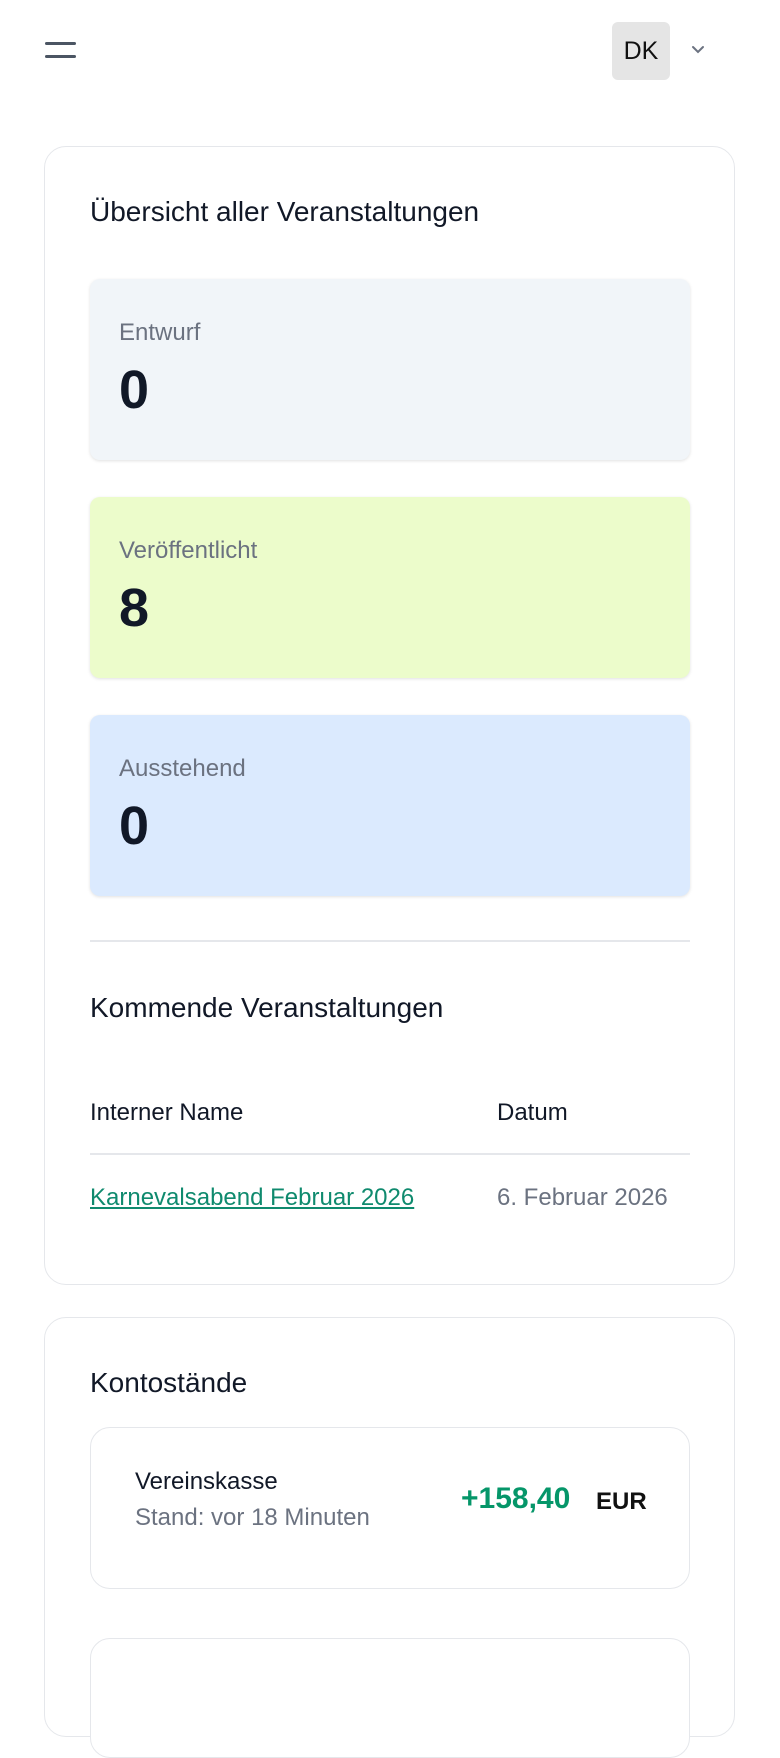  I want to click on account-status: Stand: vor 18 Minuten, so click(252, 1517).